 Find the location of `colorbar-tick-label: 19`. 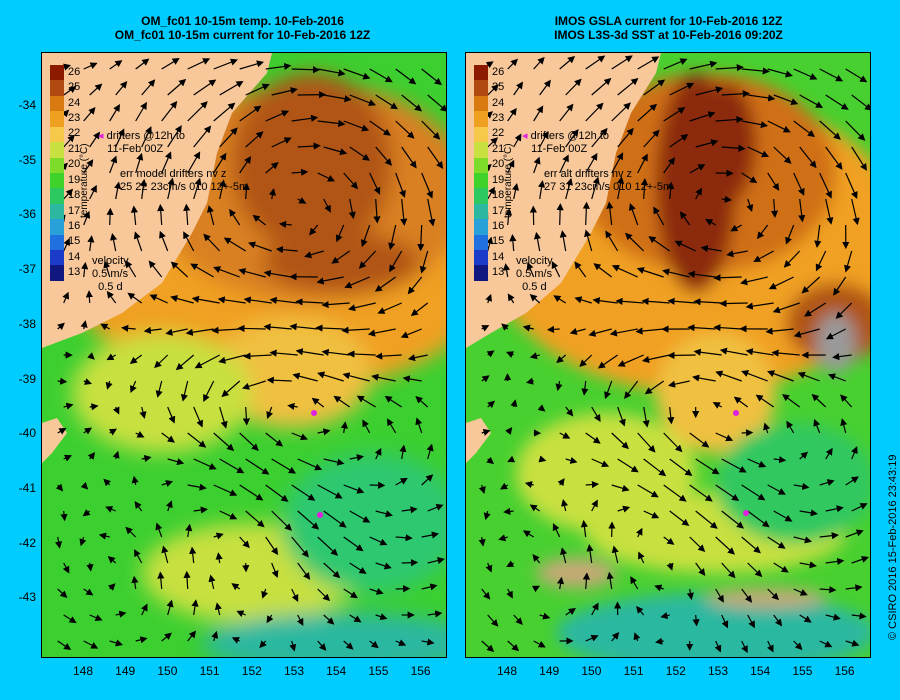

colorbar-tick-label: 19 is located at coordinates (498, 179).